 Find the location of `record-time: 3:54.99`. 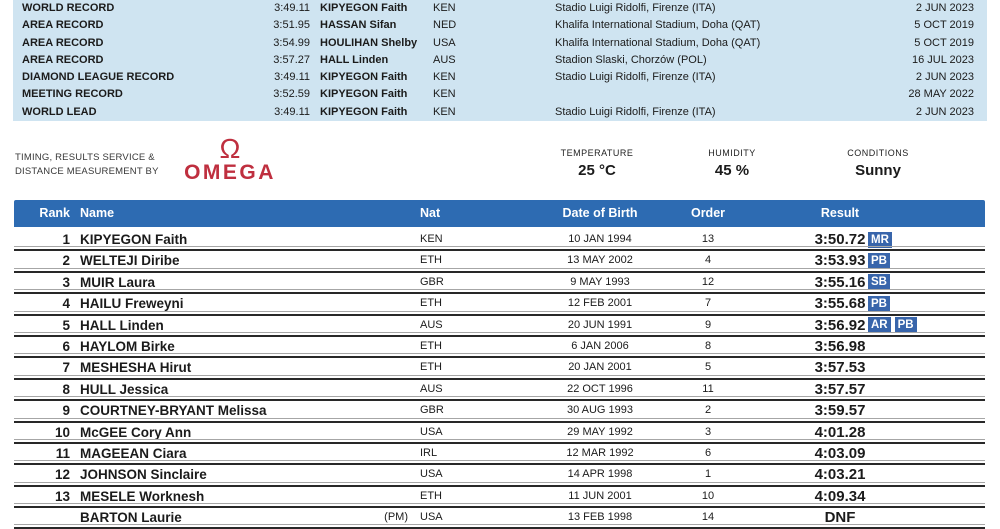

record-time: 3:54.99 is located at coordinates (291, 42).